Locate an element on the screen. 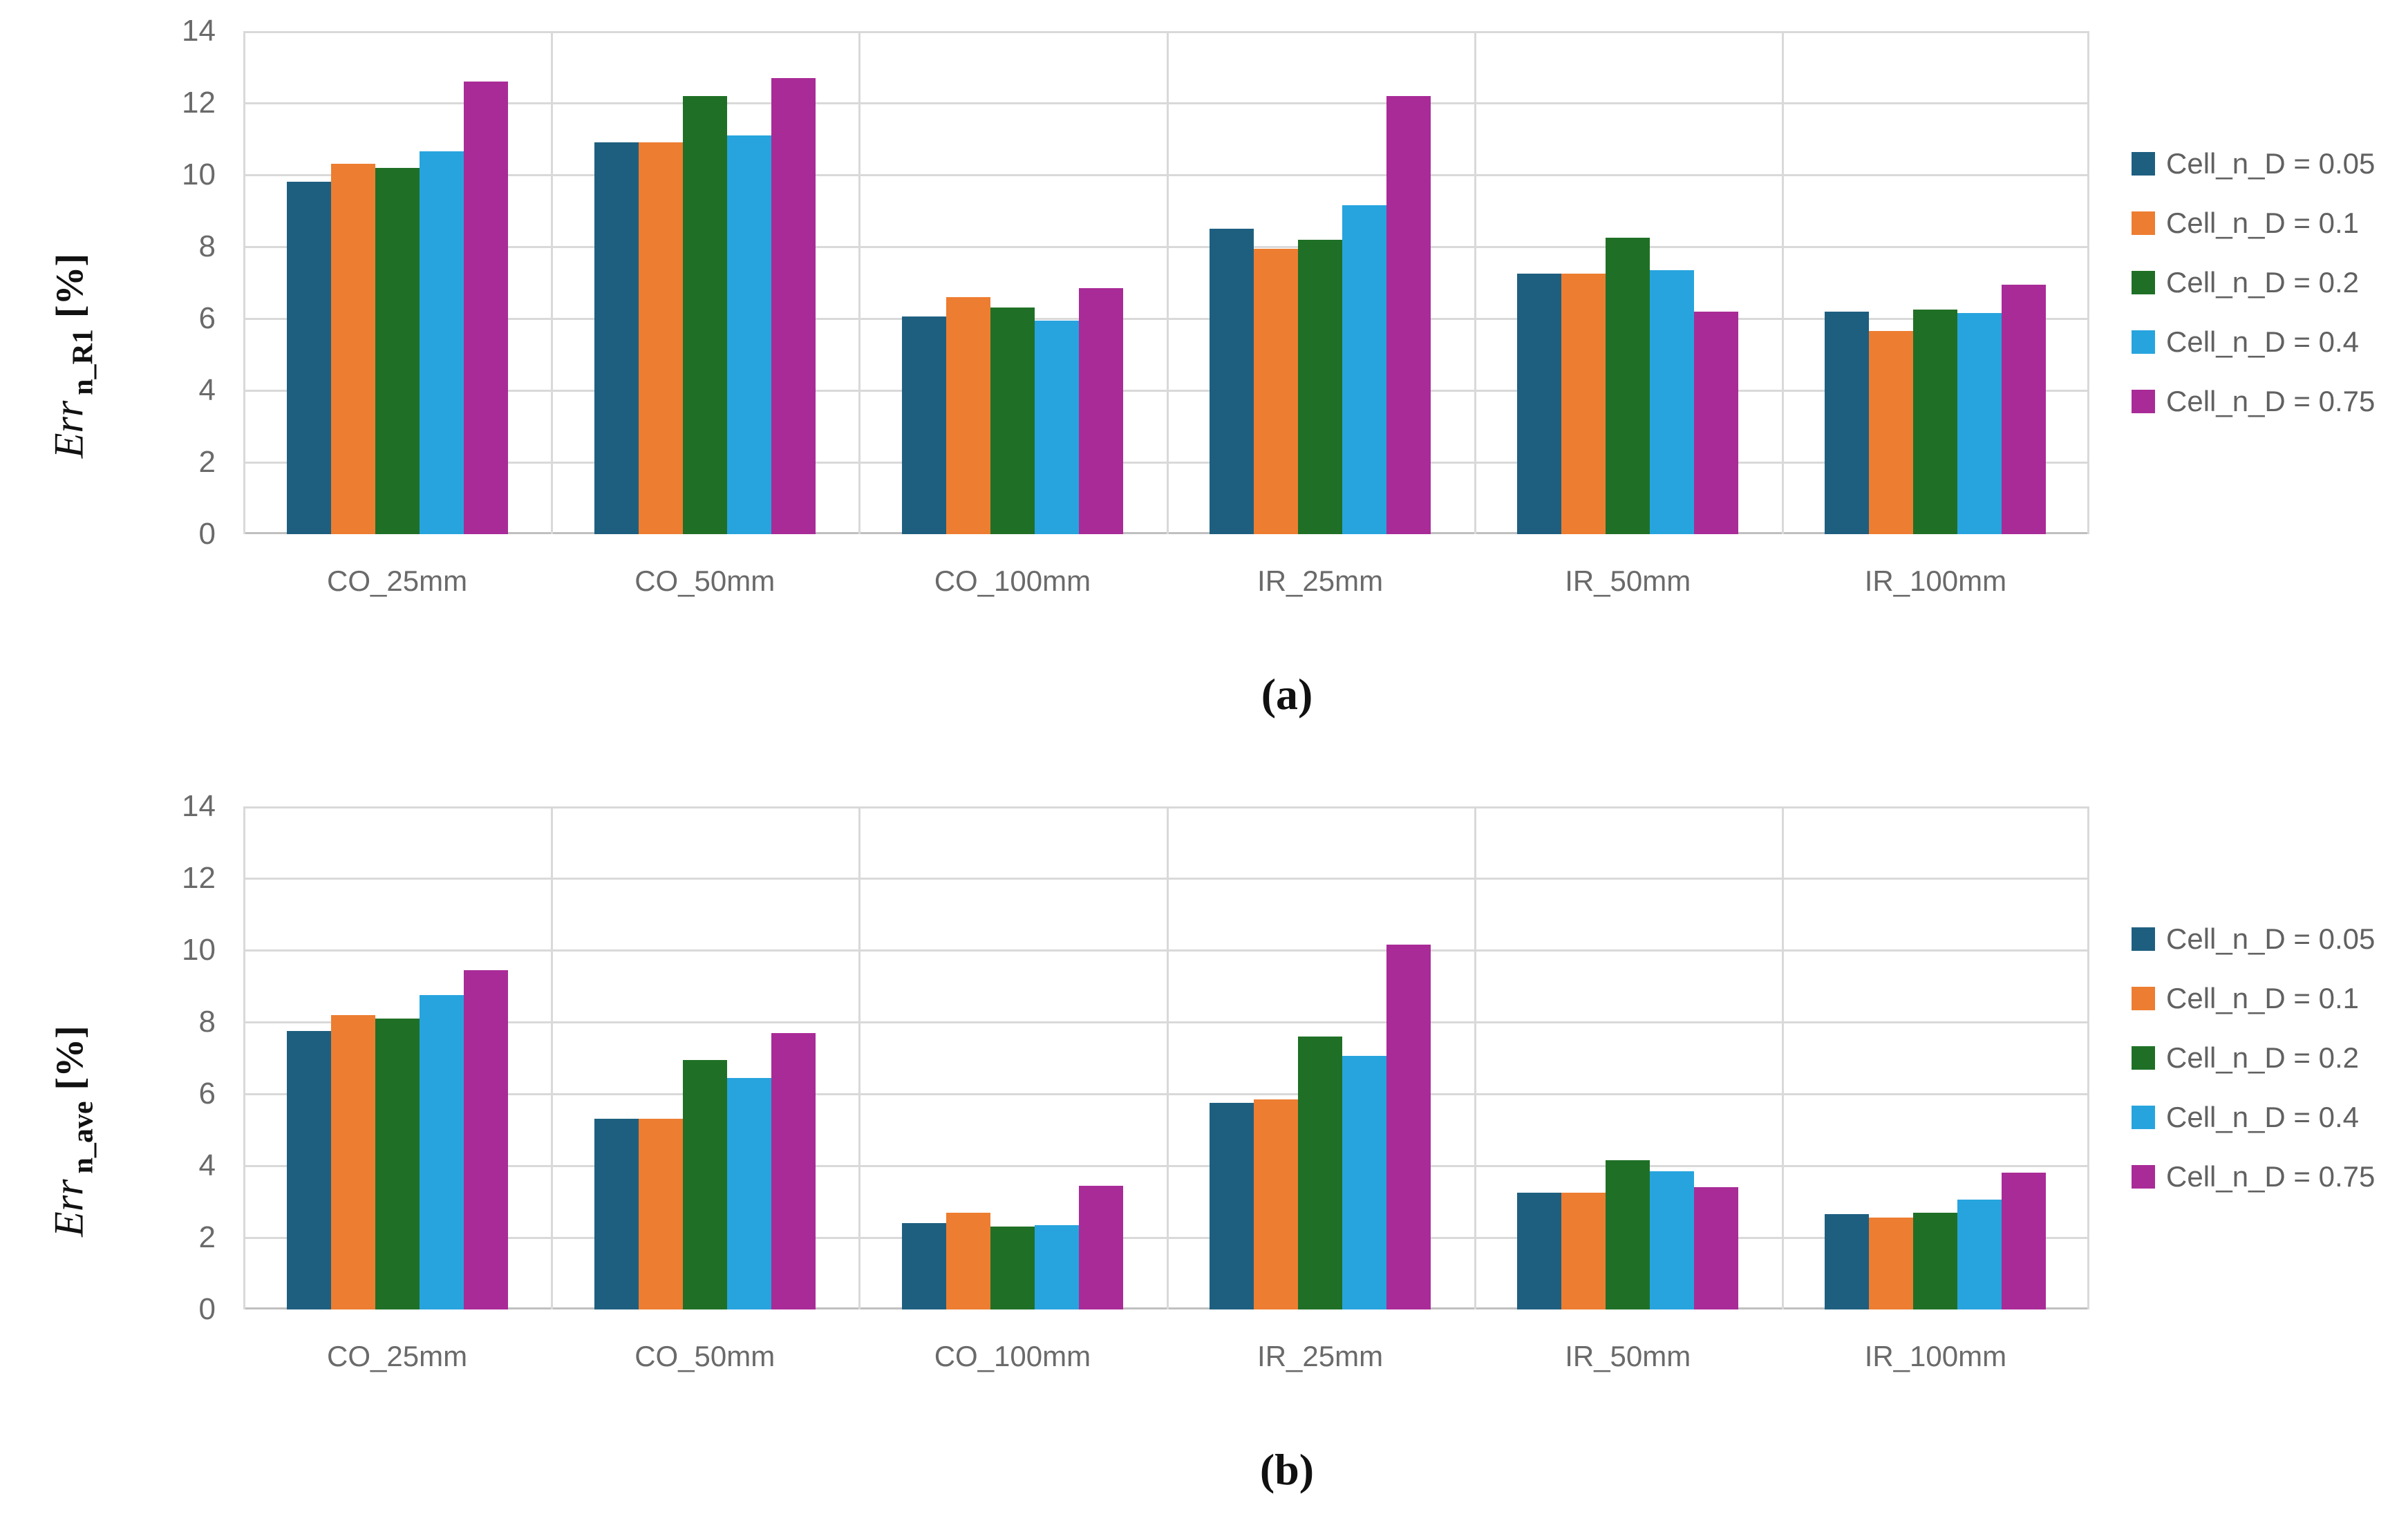  caption-b: (b) is located at coordinates (1287, 1469).